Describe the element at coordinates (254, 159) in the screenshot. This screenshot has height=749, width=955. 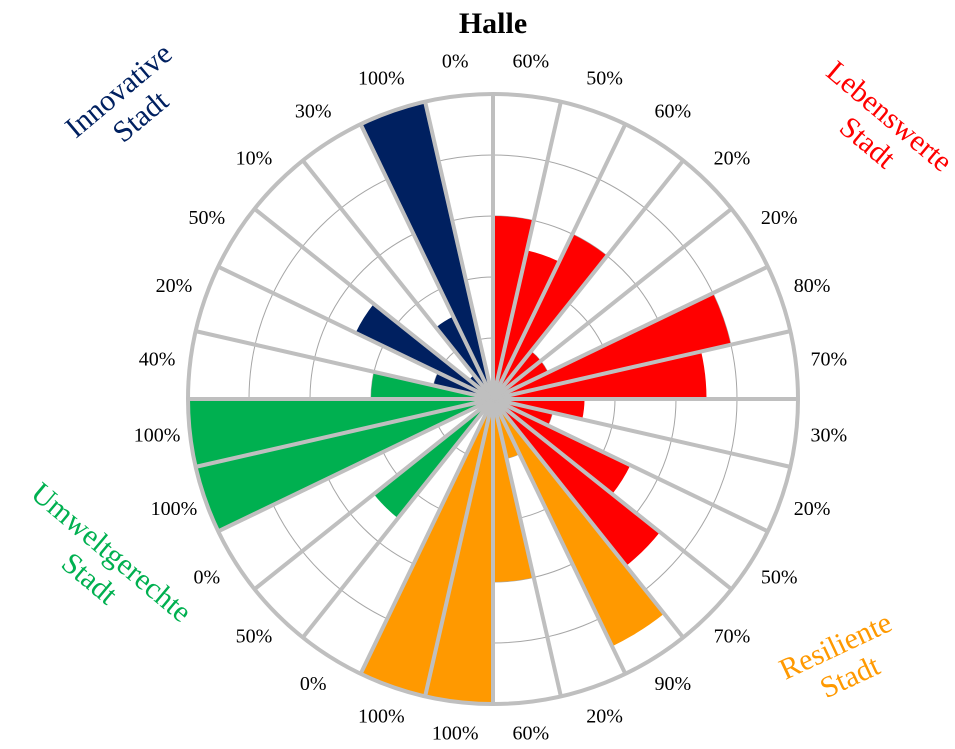
I see `value-label: 10%` at that location.